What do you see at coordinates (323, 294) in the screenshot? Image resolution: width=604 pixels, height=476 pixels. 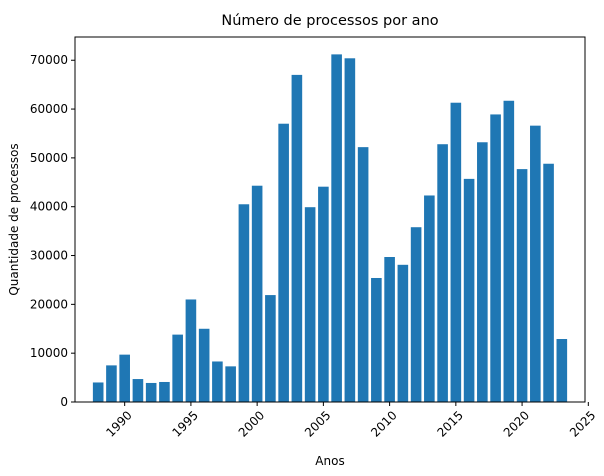 I see `bar-2005` at bounding box center [323, 294].